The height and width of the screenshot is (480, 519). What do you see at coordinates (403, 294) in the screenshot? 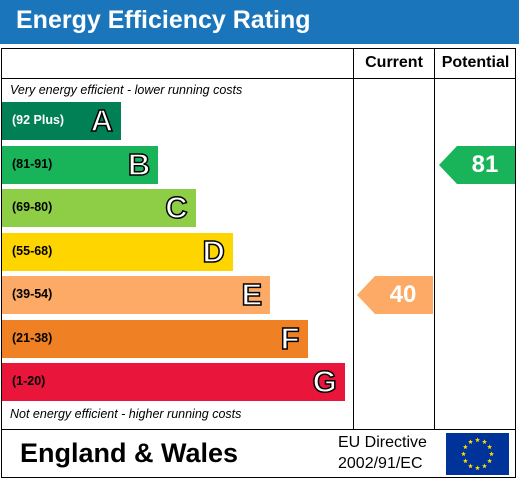
I see `current-rating-value: 40` at bounding box center [403, 294].